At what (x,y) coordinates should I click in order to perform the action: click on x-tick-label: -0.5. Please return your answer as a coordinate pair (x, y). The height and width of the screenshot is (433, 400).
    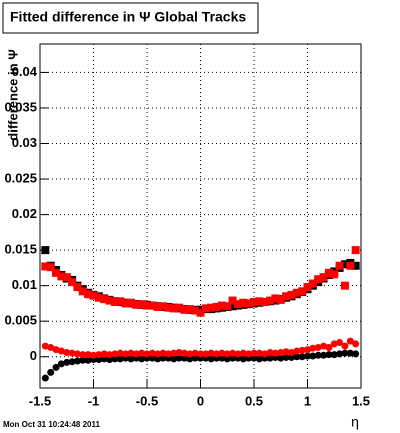
    Looking at the image, I should click on (147, 400).